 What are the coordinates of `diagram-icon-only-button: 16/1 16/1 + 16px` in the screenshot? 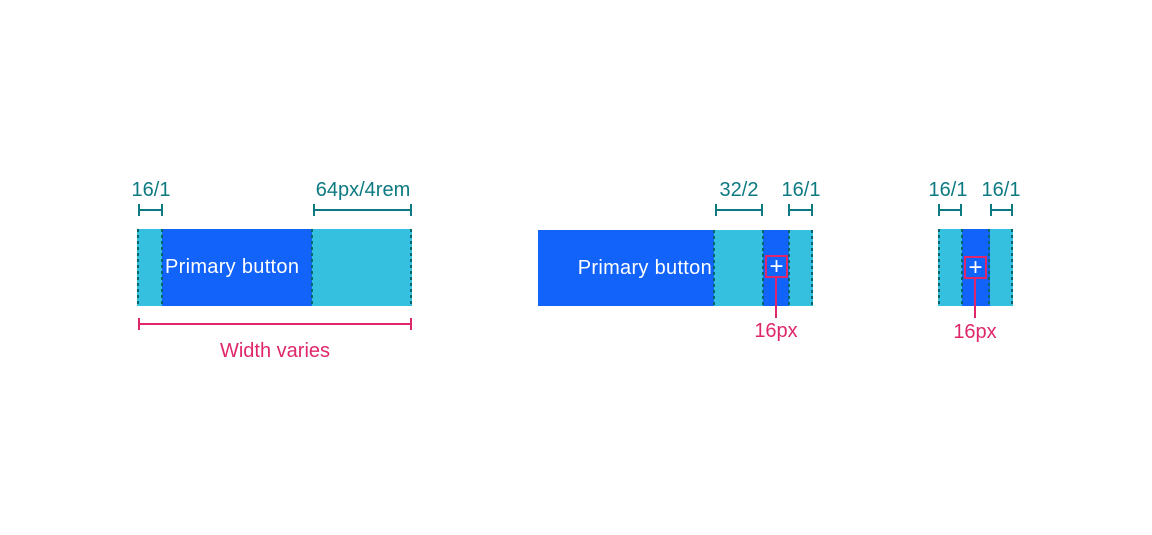 It's located at (975, 272).